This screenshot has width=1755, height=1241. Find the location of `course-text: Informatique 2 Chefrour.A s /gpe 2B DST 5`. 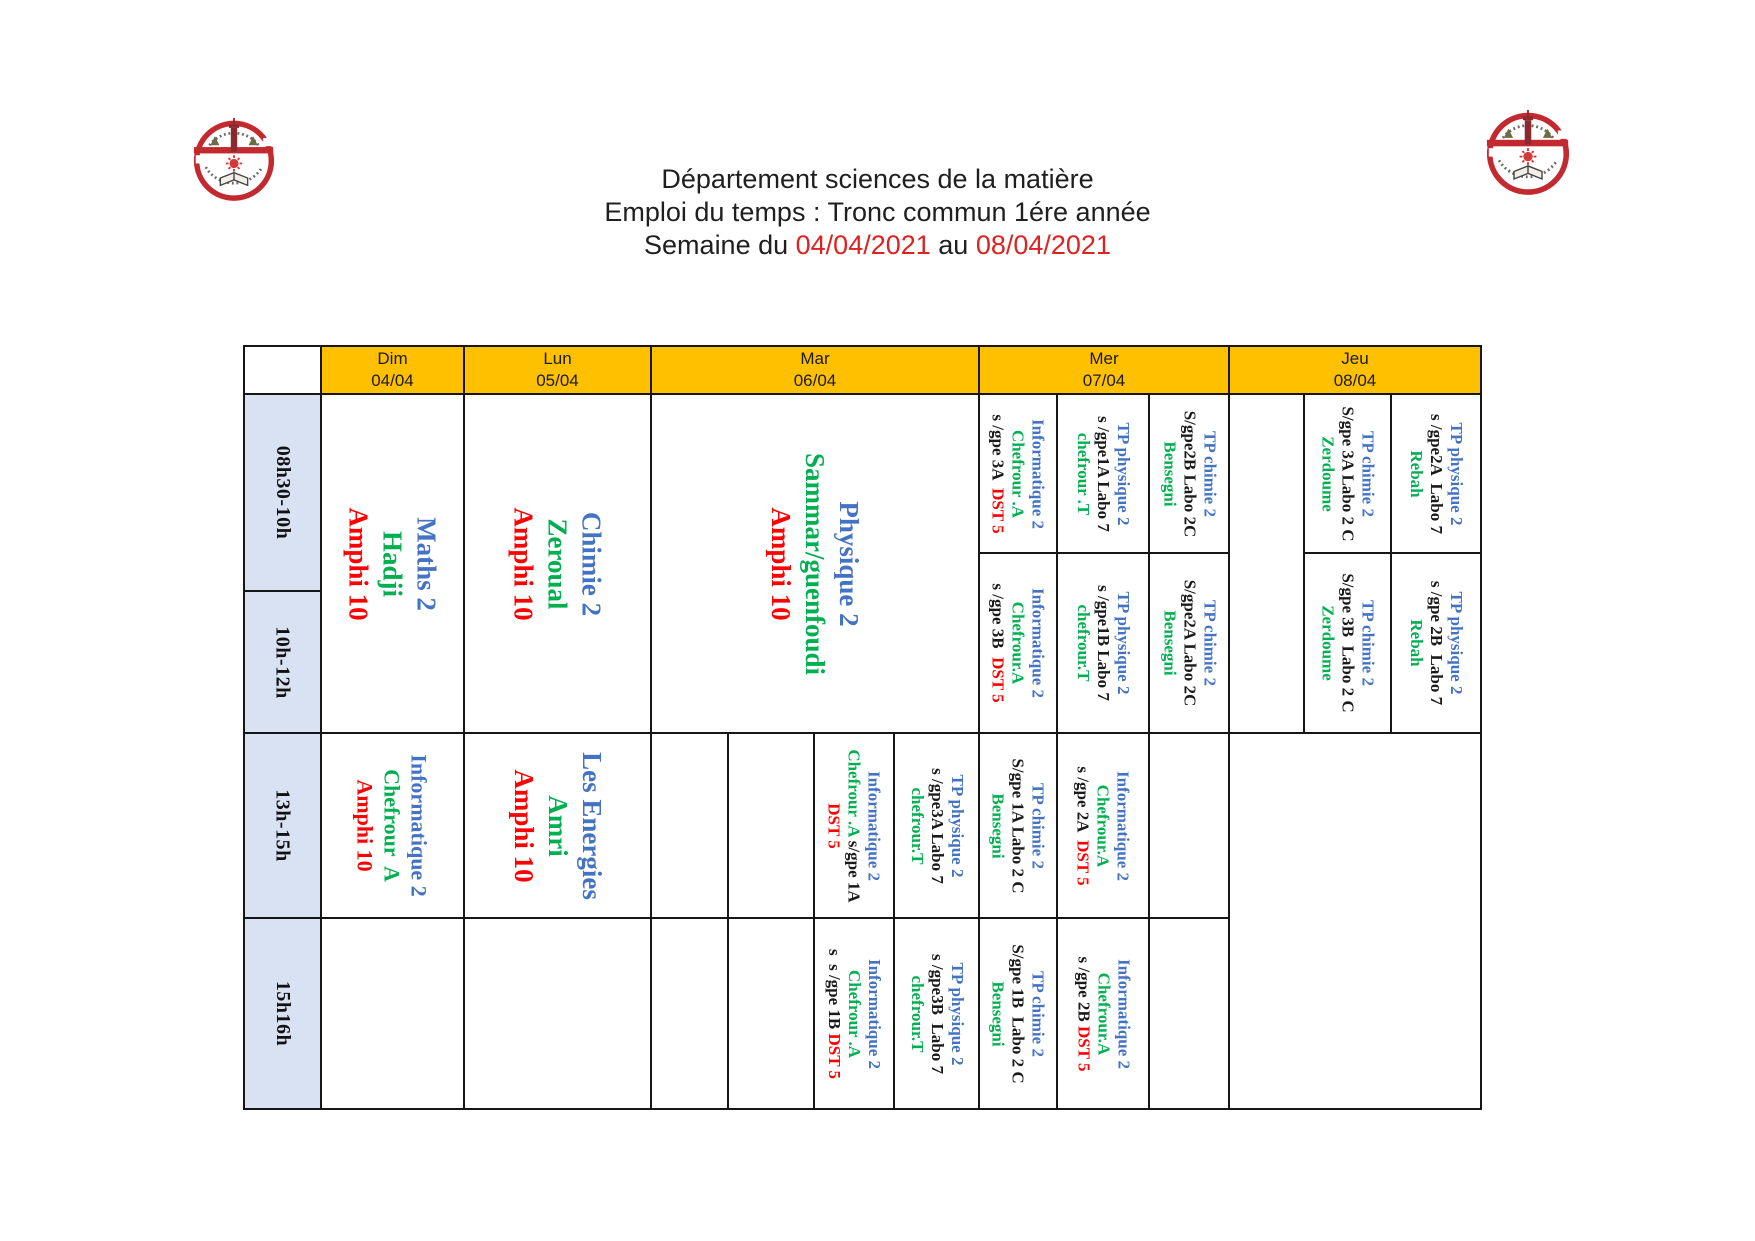

course-text: Informatique 2 Chefrour.A s /gpe 2B DST 5 is located at coordinates (1103, 1013).